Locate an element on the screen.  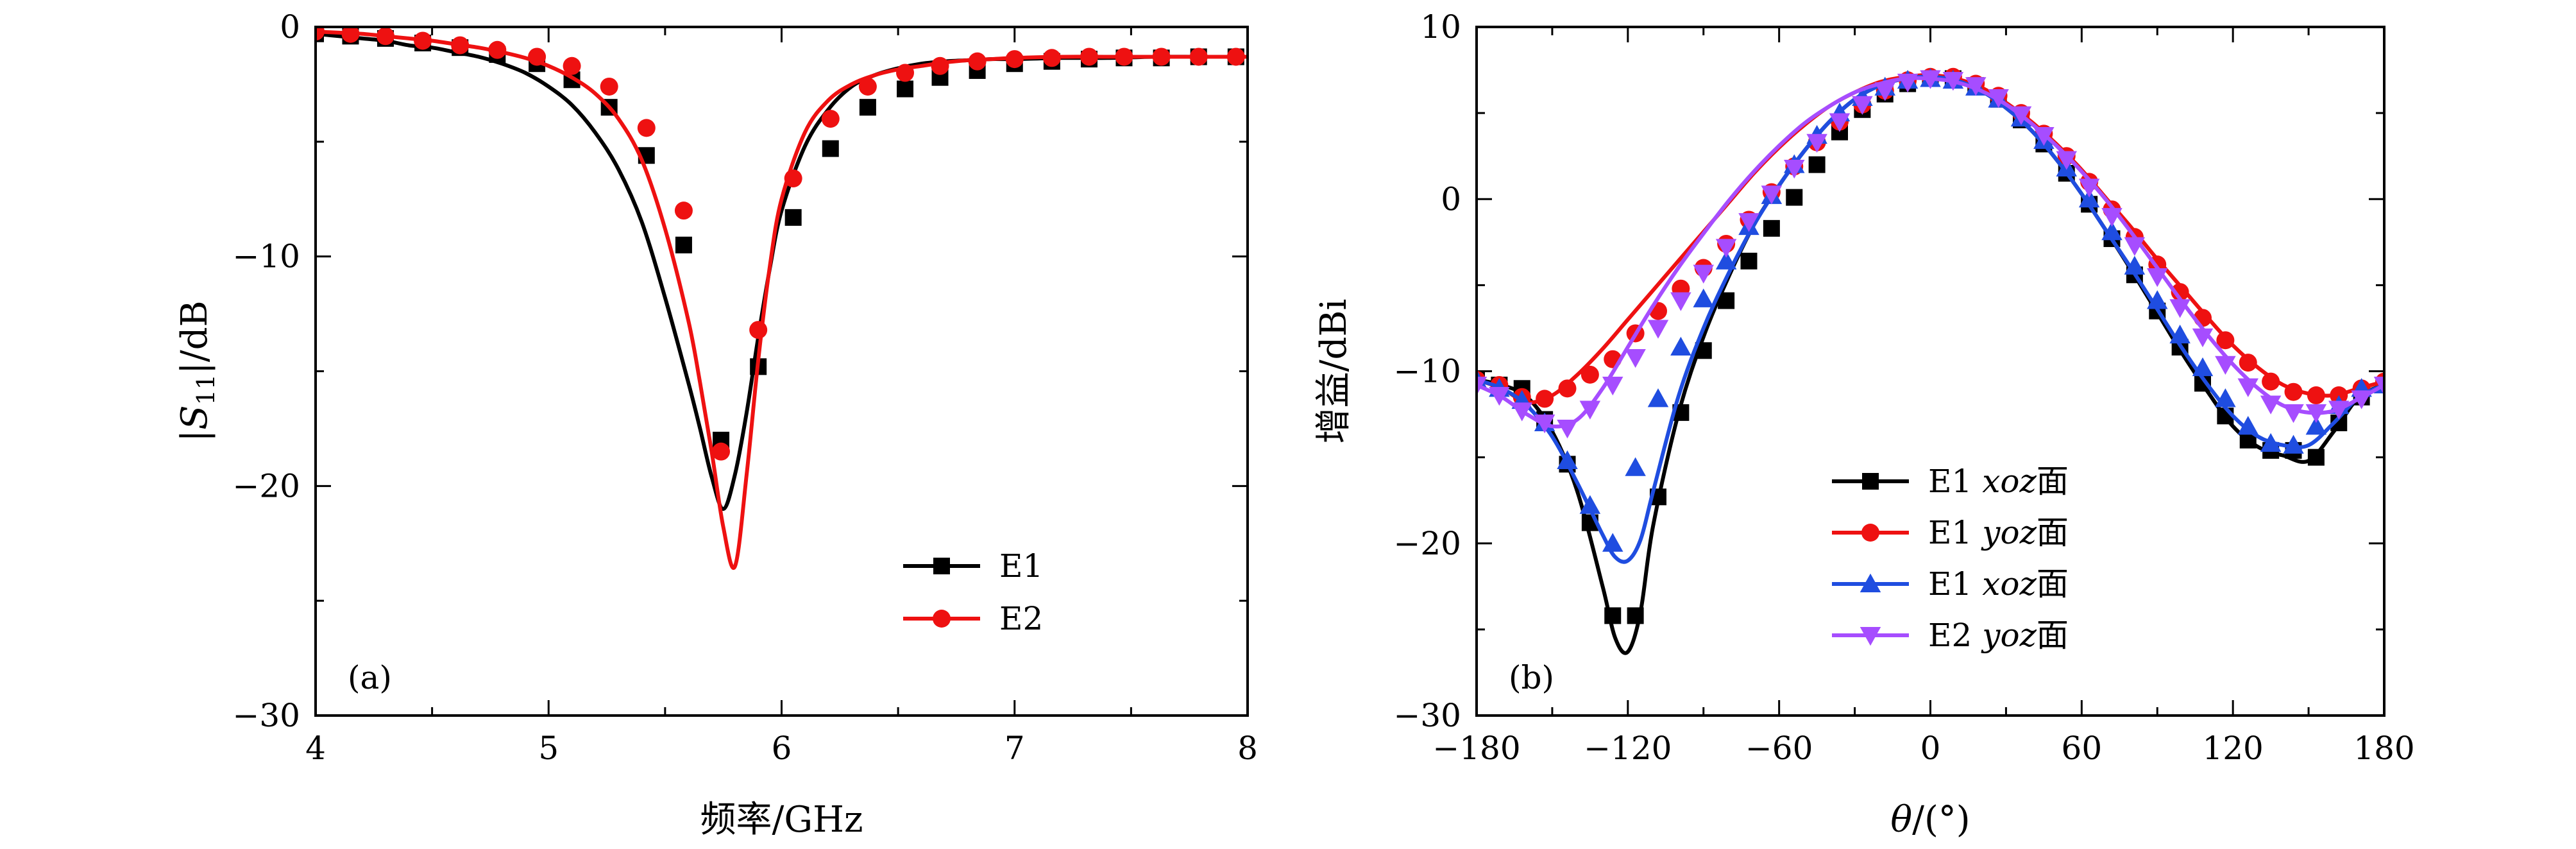
y-axis-label-a-tail: |/dB is located at coordinates (195, 337).